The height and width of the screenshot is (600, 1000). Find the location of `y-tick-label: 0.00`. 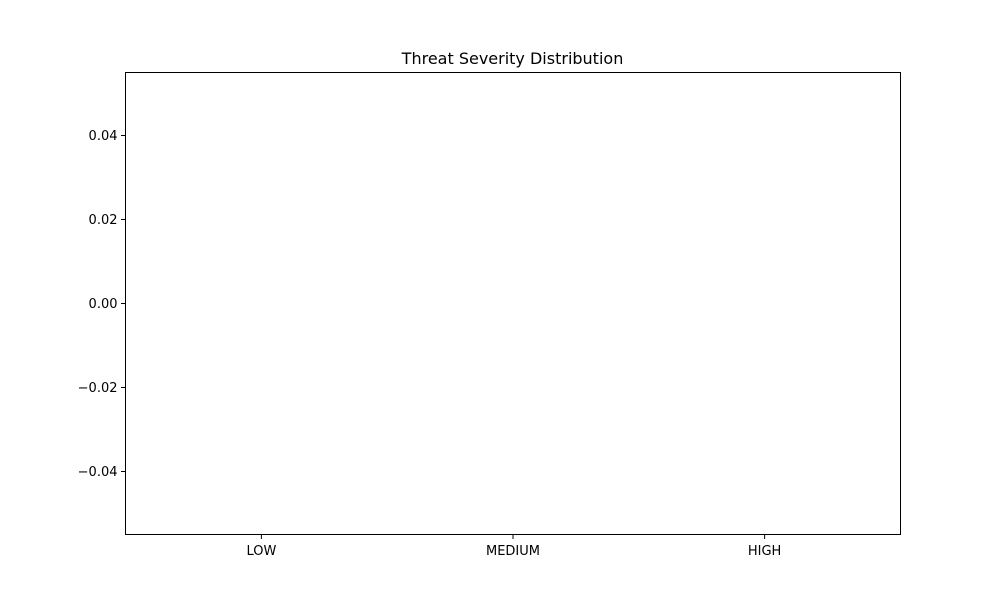

y-tick-label: 0.00 is located at coordinates (103, 304).